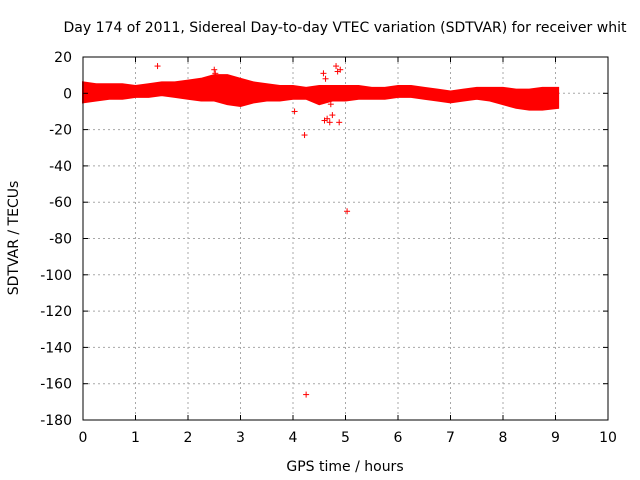 The width and height of the screenshot is (640, 480). What do you see at coordinates (83, 438) in the screenshot?
I see `x-tick-label: 0` at bounding box center [83, 438].